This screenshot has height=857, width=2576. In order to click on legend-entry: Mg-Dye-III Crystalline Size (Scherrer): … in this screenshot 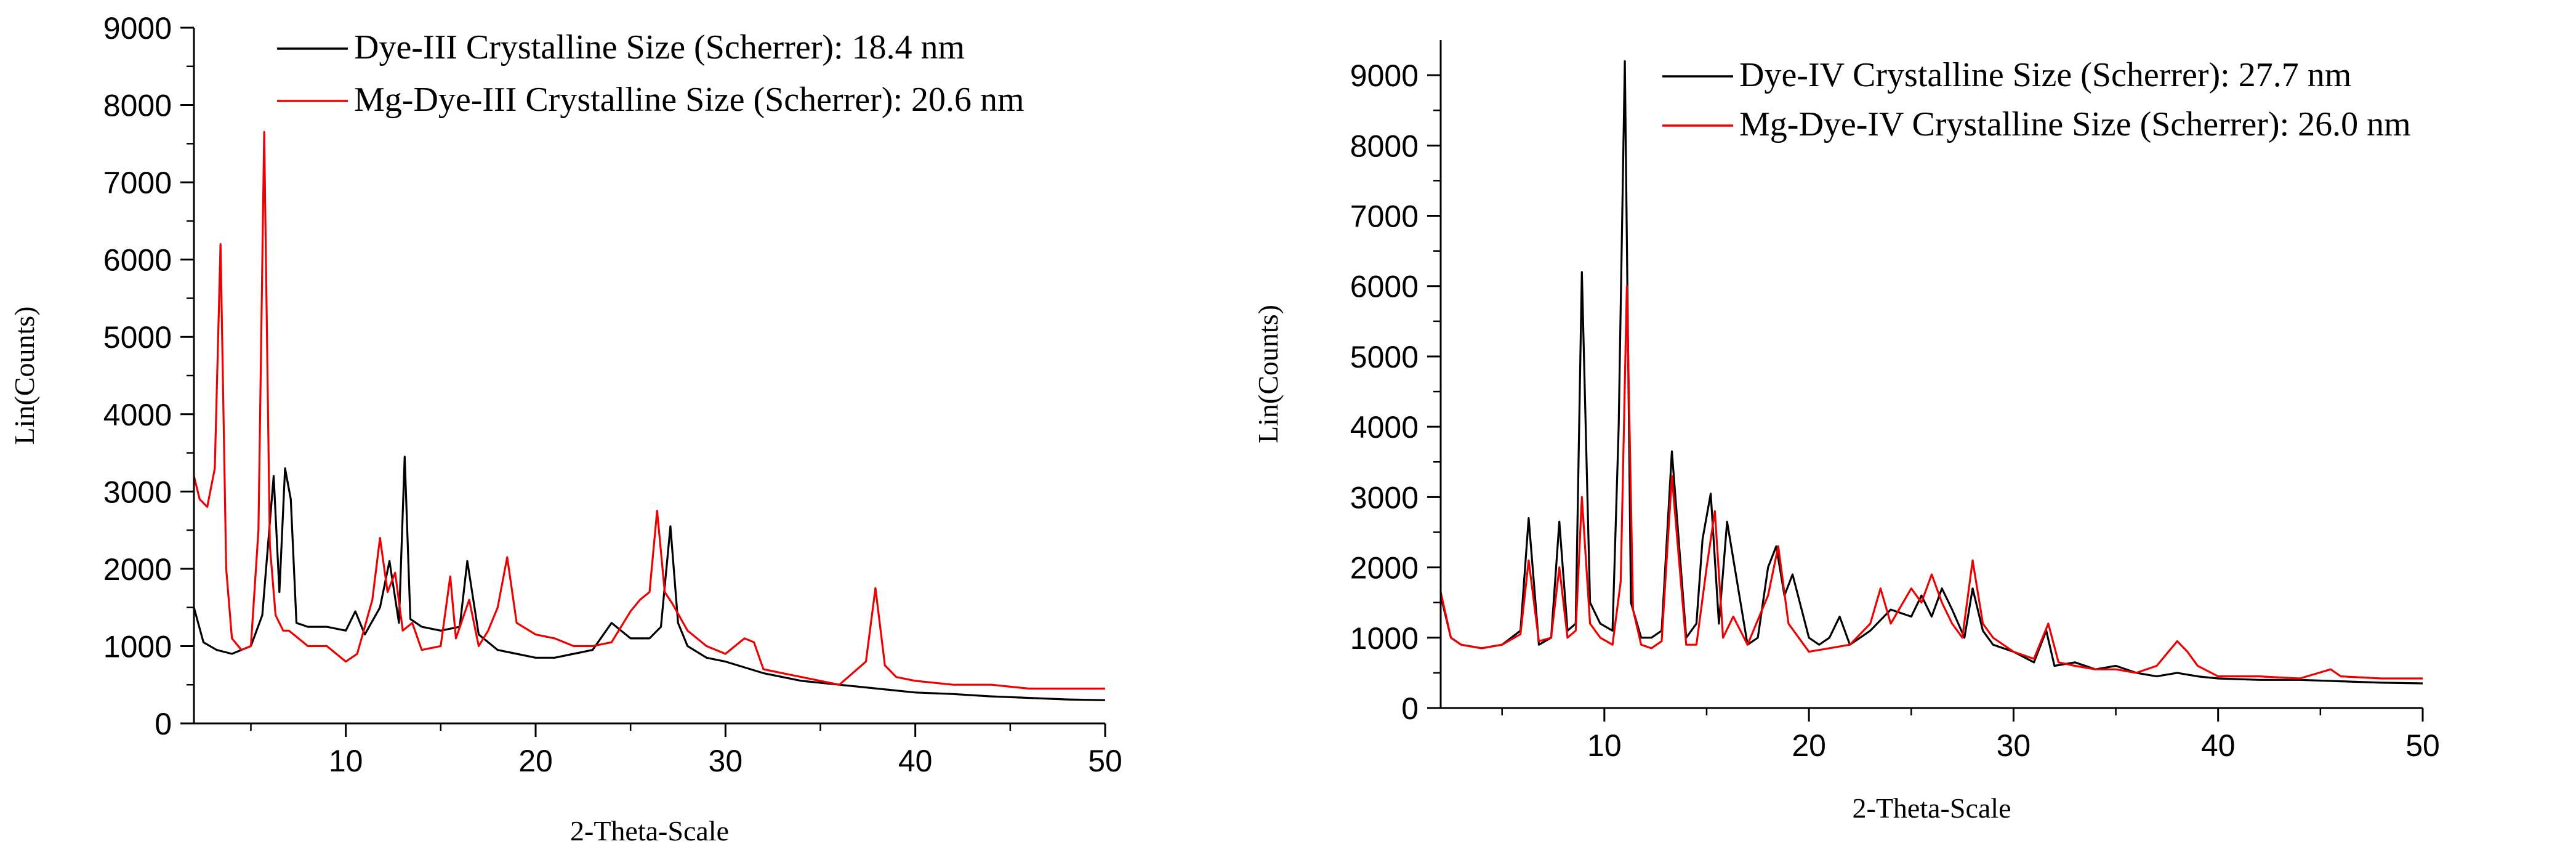, I will do `click(689, 100)`.